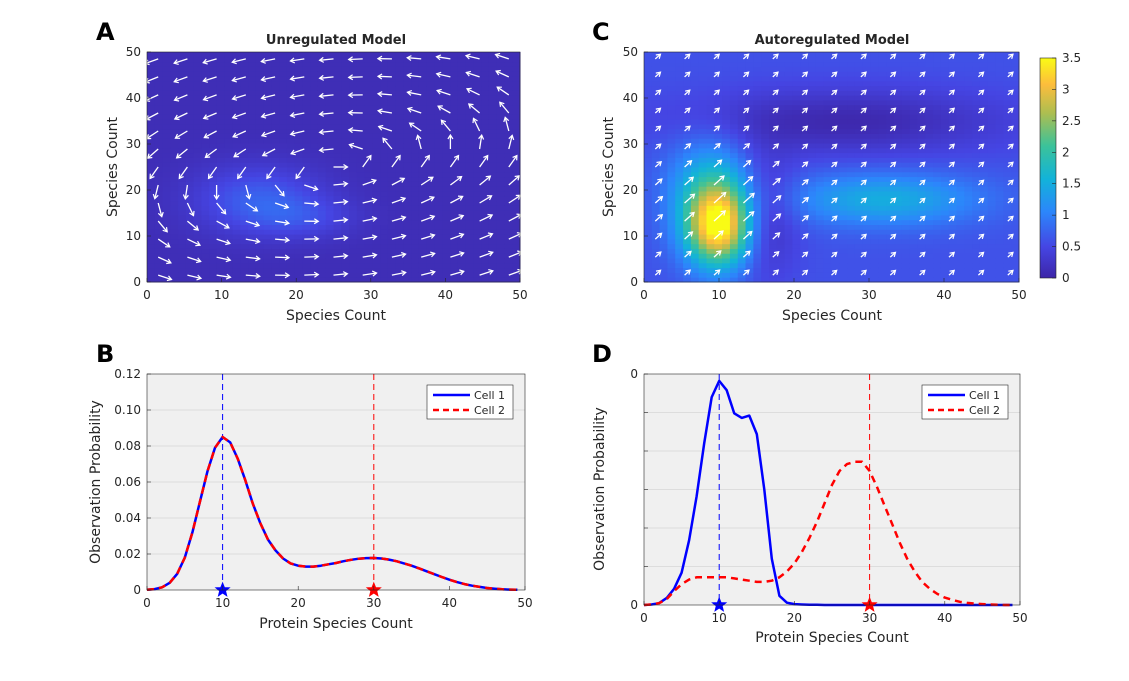 Image resolution: width=1129 pixels, height=681 pixels. What do you see at coordinates (296, 295) in the screenshot?
I see `x-tick-label: 20` at bounding box center [296, 295].